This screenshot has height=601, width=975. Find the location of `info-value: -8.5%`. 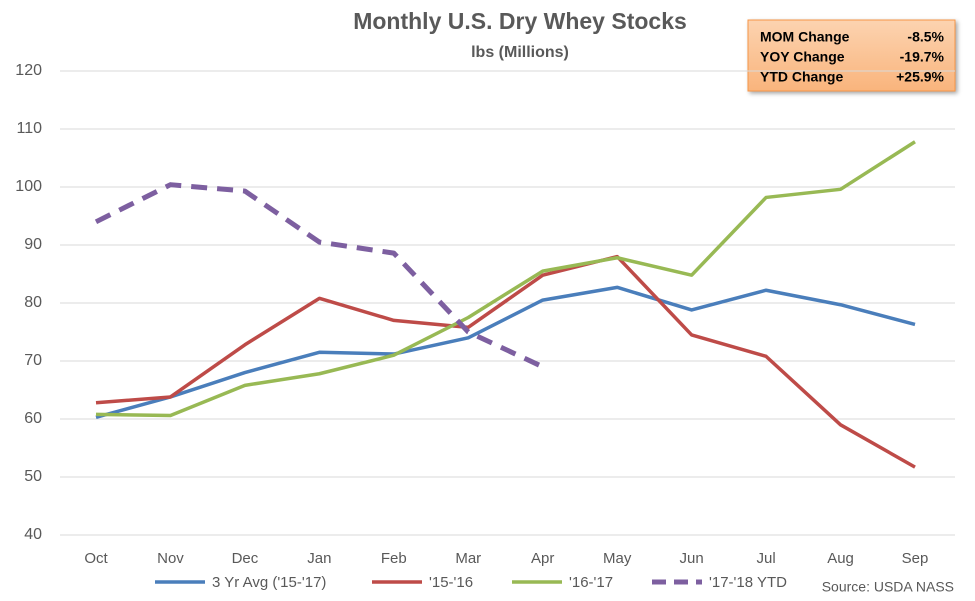

info-value: -8.5% is located at coordinates (925, 37).